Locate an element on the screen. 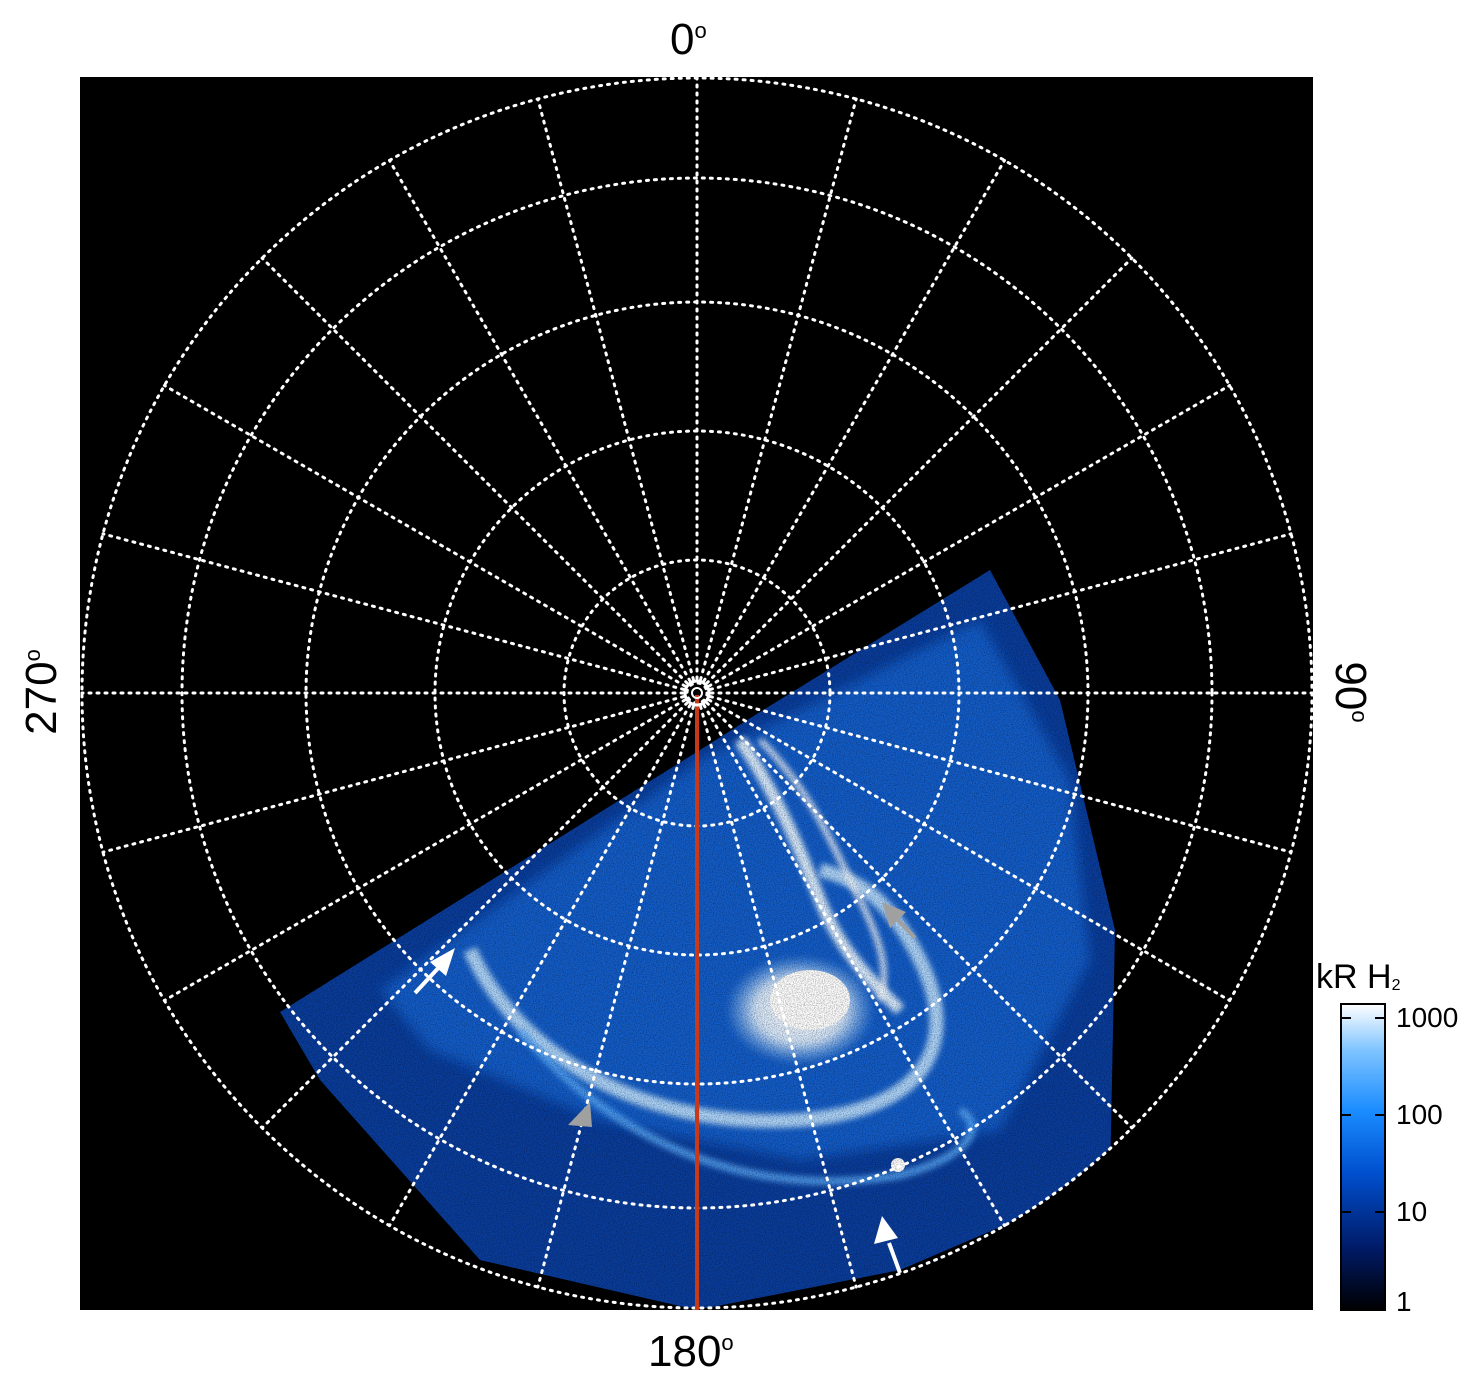  colorbar-tick-label: 1 is located at coordinates (1404, 1301).